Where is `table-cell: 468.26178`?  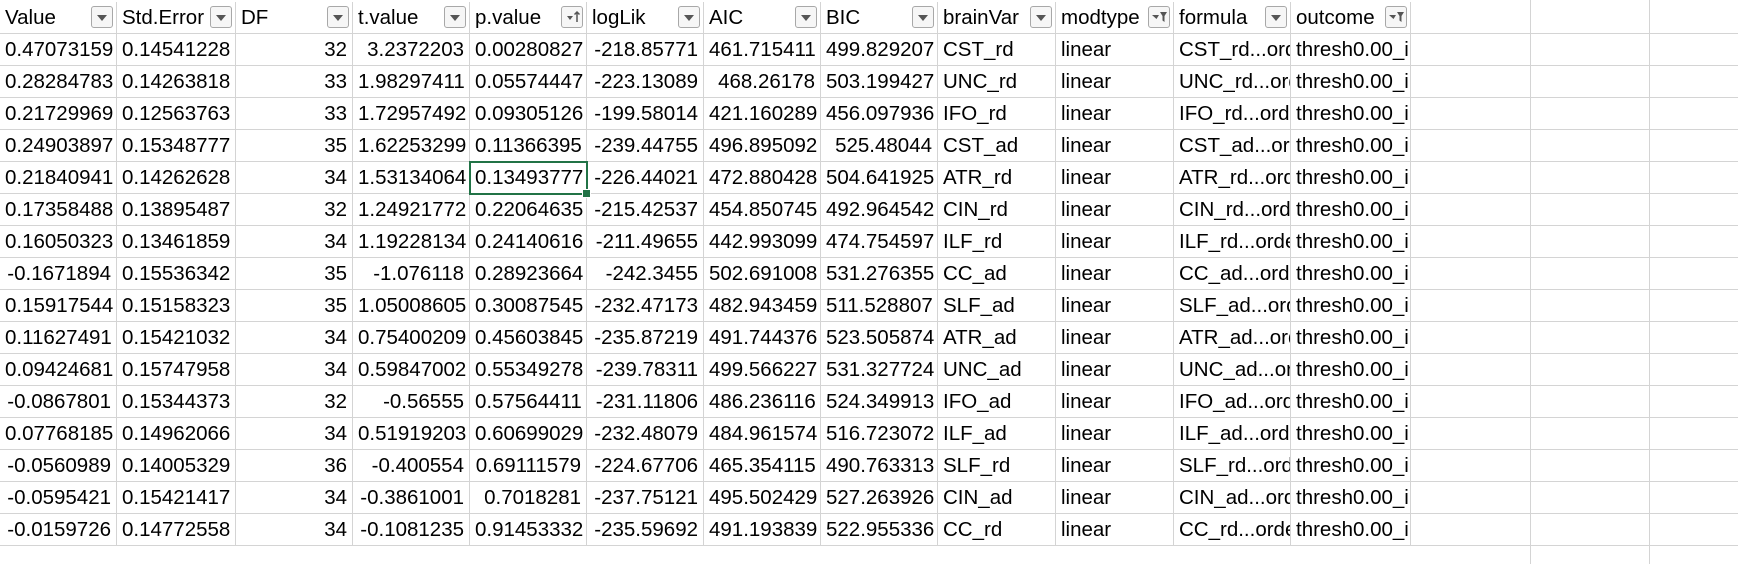
table-cell: 468.26178 is located at coordinates (762, 81).